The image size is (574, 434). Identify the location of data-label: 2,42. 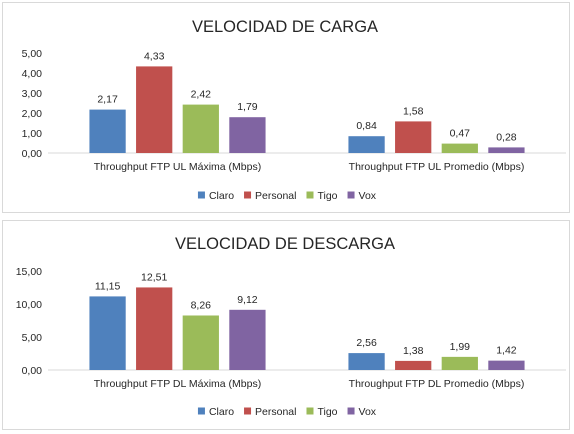
(201, 95).